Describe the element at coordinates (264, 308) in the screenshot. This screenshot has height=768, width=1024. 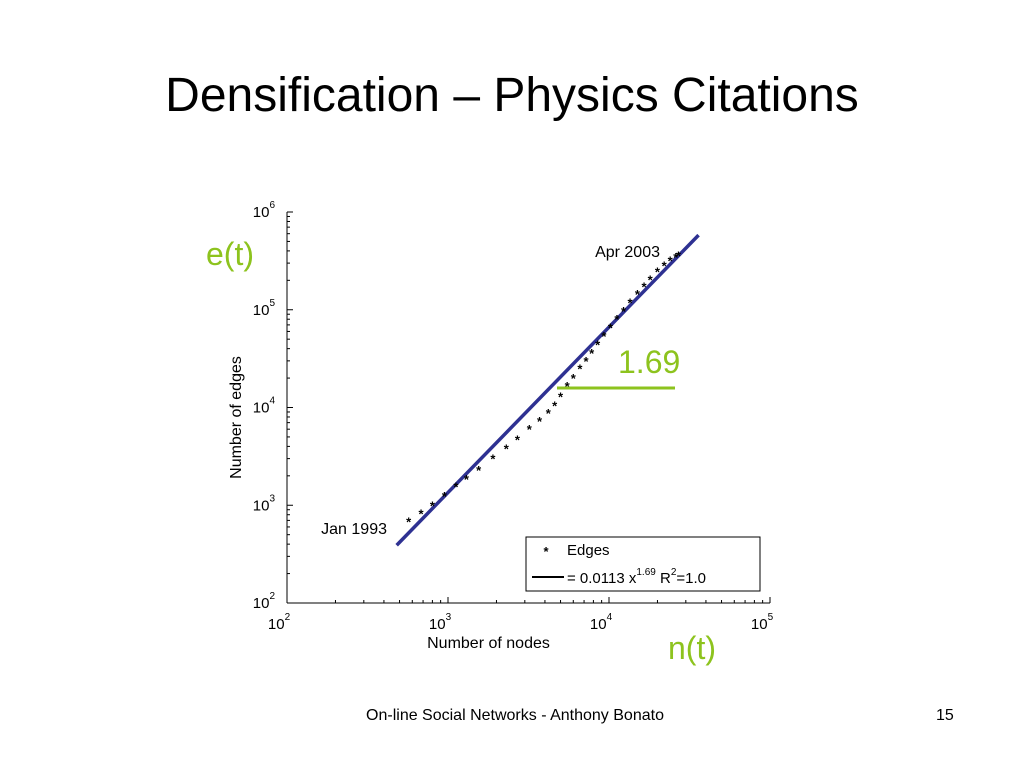
I see `y-tick-label: 10⁵` at that location.